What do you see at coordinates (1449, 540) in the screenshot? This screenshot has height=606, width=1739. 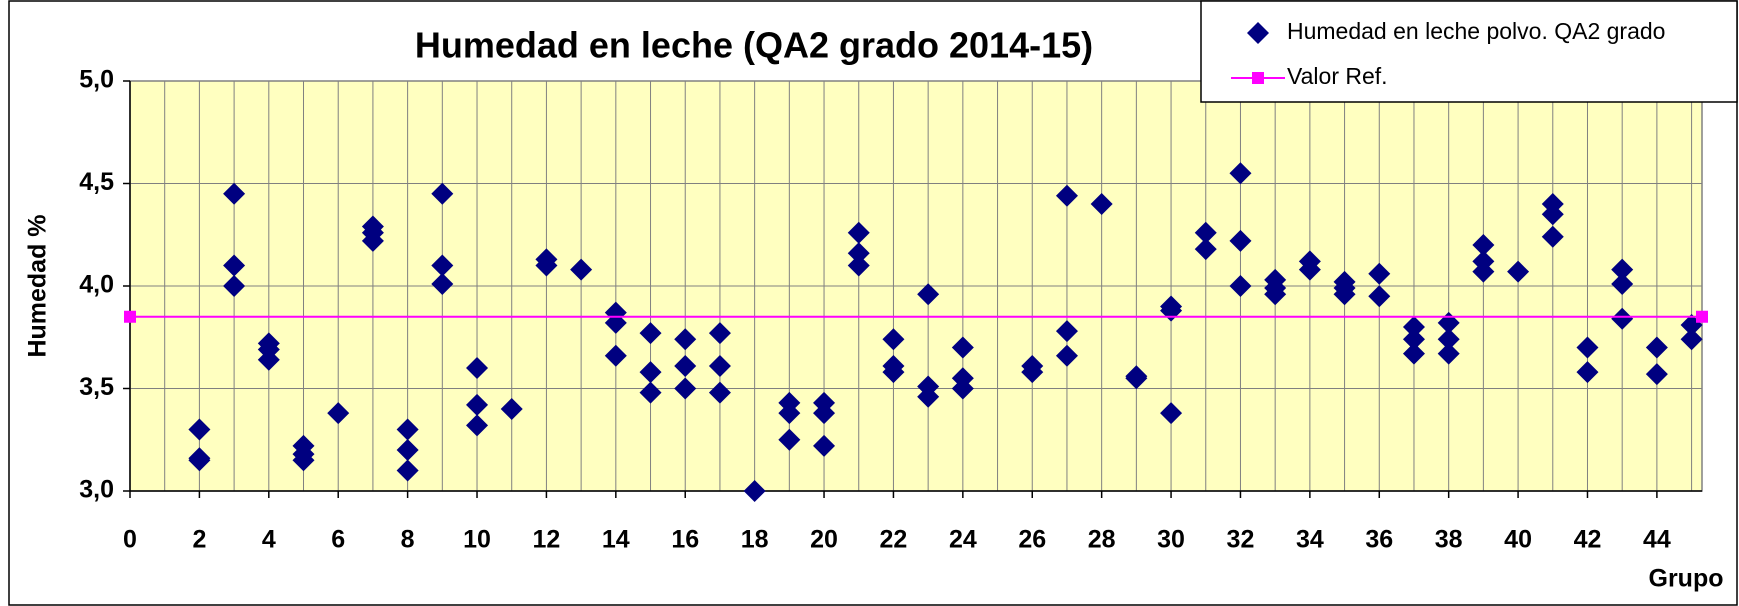 I see `x-tick-label: 38` at bounding box center [1449, 540].